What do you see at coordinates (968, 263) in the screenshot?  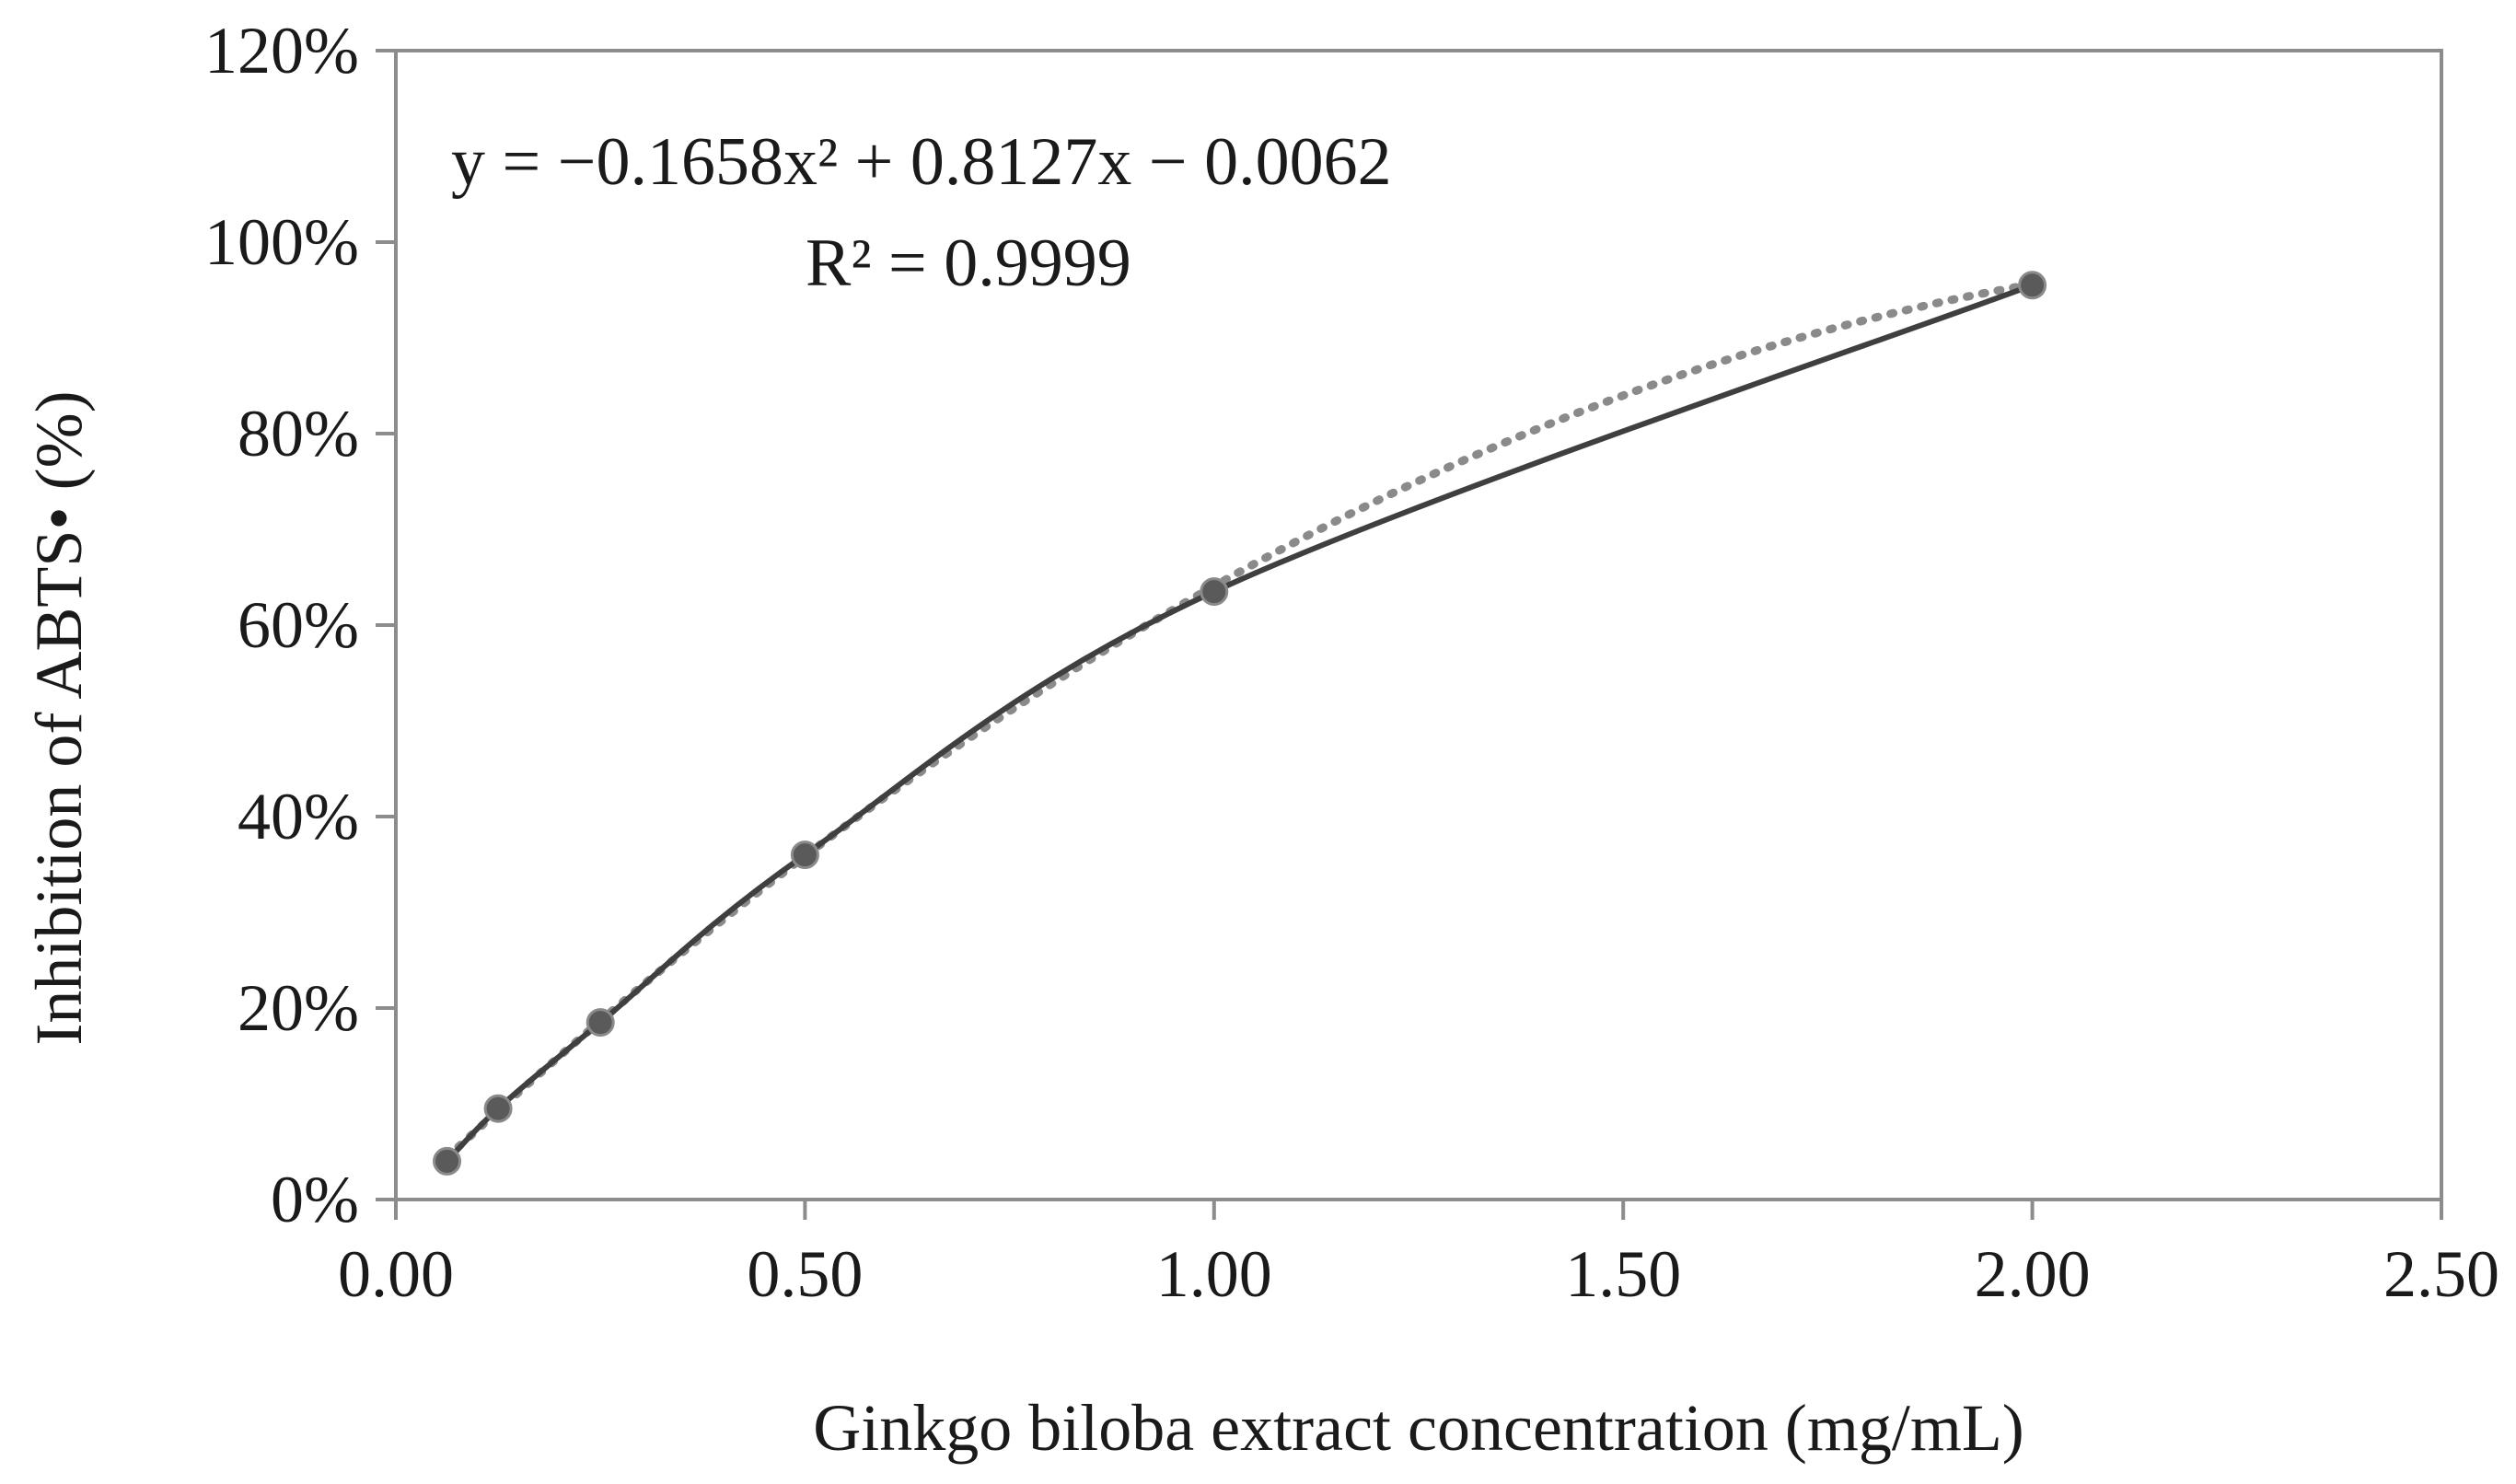 I see `r-squared-annotation: R² = 0.9999` at bounding box center [968, 263].